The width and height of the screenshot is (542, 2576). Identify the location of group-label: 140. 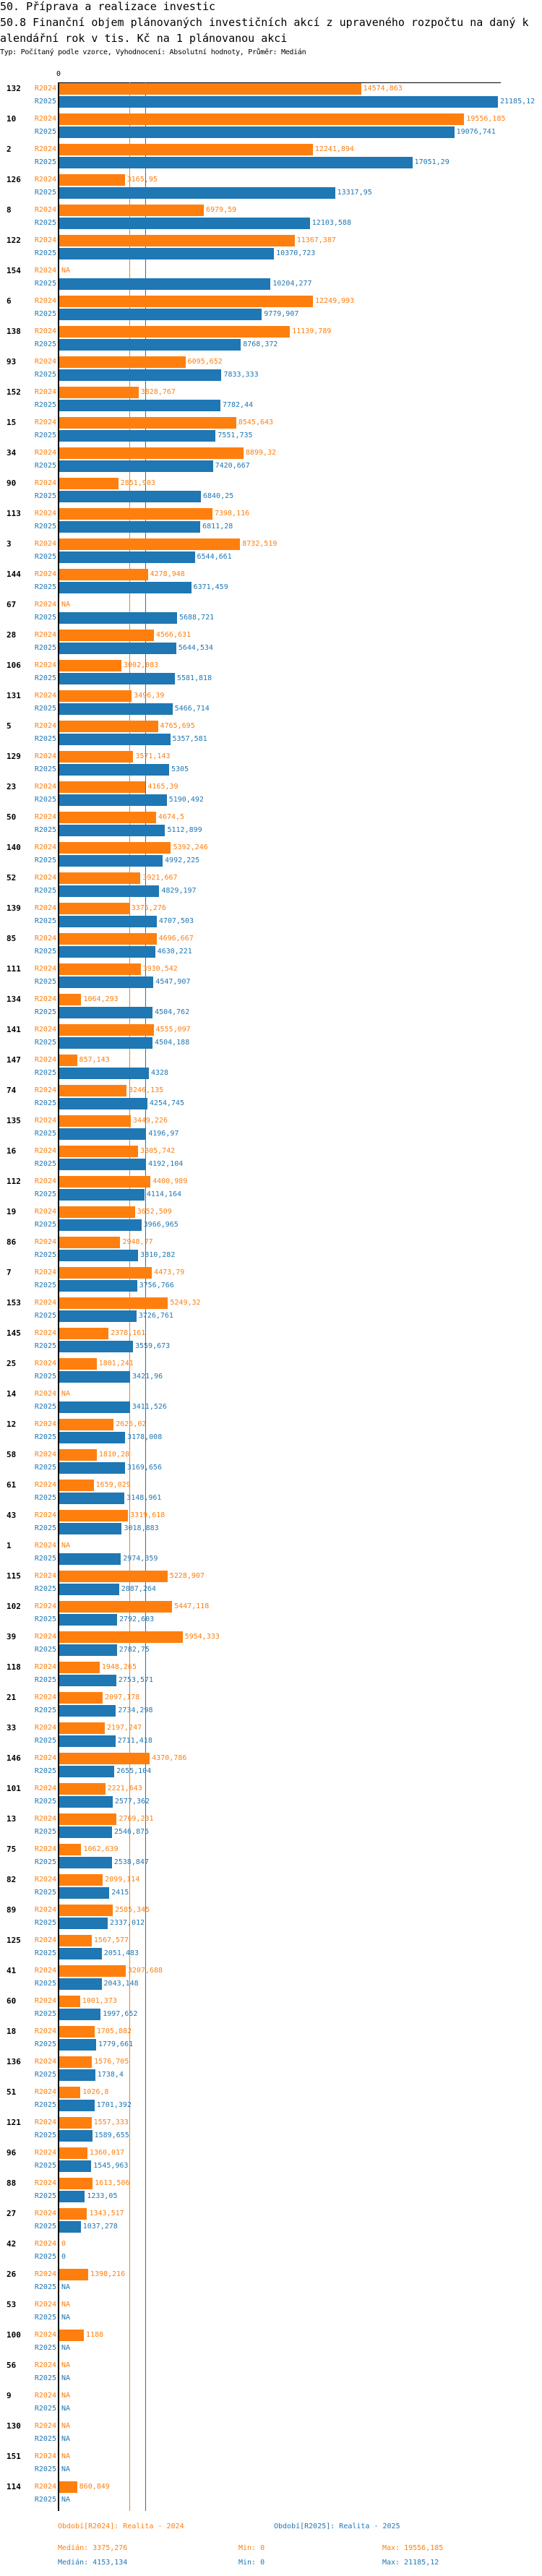
(14, 848).